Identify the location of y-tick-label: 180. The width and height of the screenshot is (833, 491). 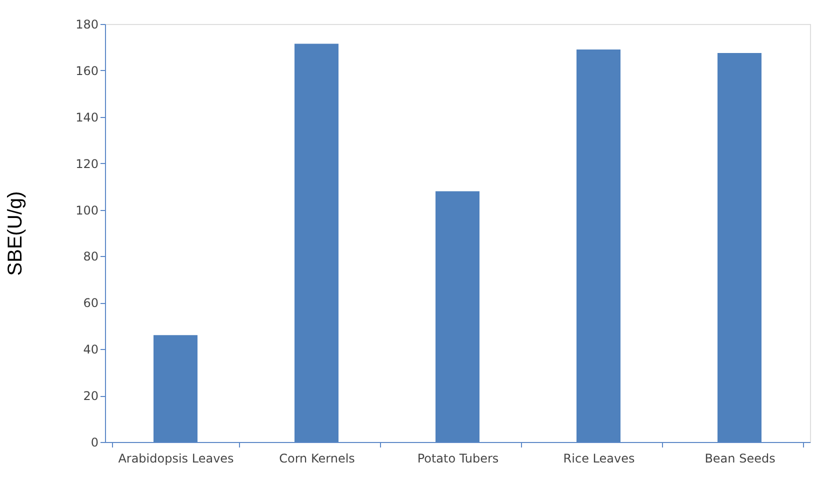
(87, 25).